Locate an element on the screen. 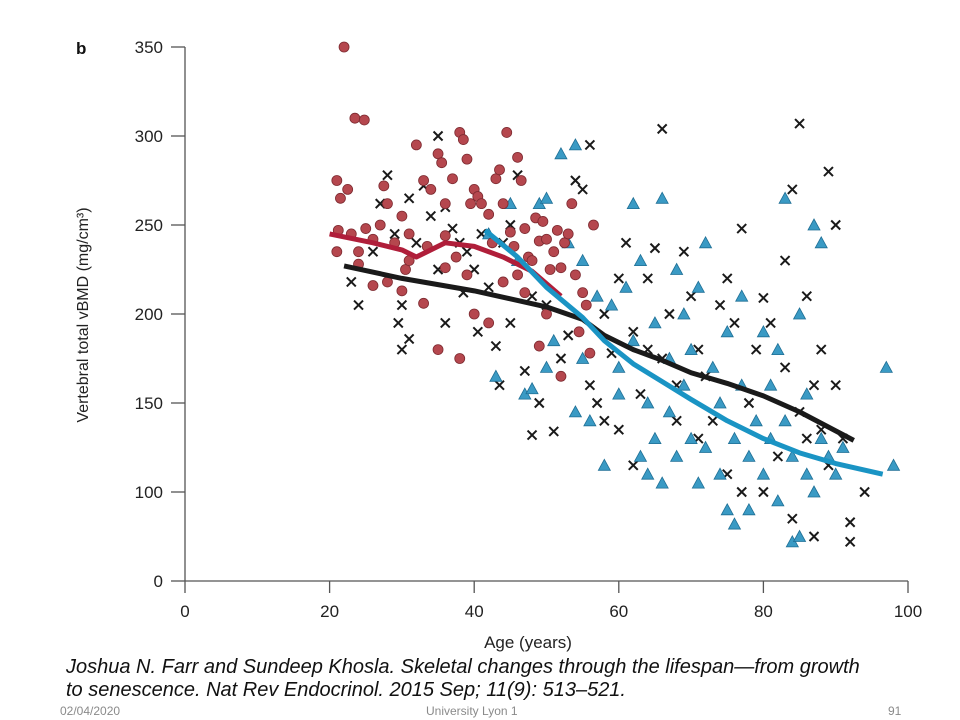 The width and height of the screenshot is (960, 720). x-tick-label: 80 is located at coordinates (763, 611).